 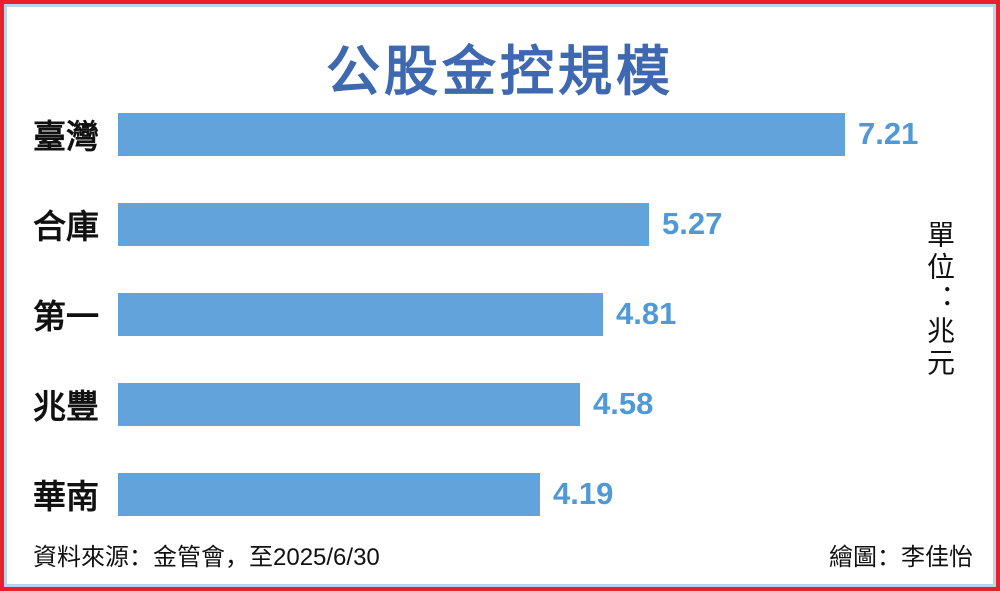 I want to click on category-label: 華南, so click(x=66, y=496).